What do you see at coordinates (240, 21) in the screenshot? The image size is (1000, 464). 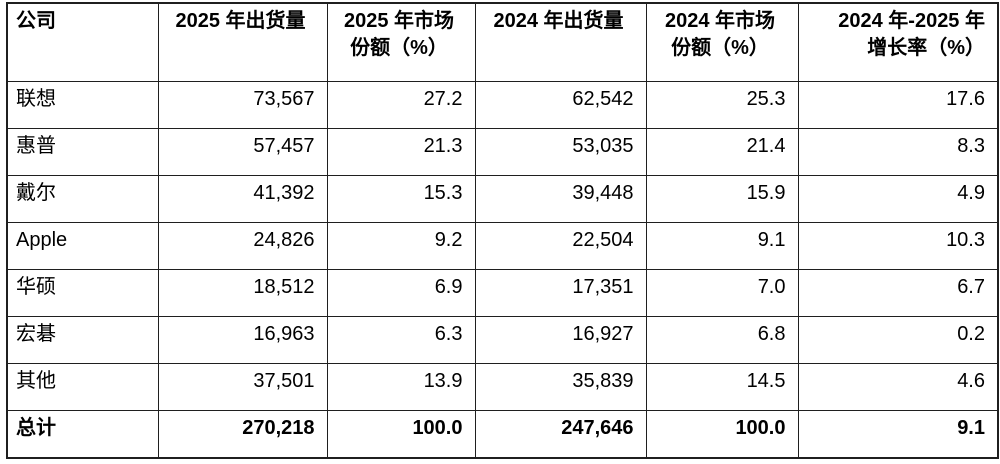 I see `header-ship-2025-label: 2025 年出货量` at bounding box center [240, 21].